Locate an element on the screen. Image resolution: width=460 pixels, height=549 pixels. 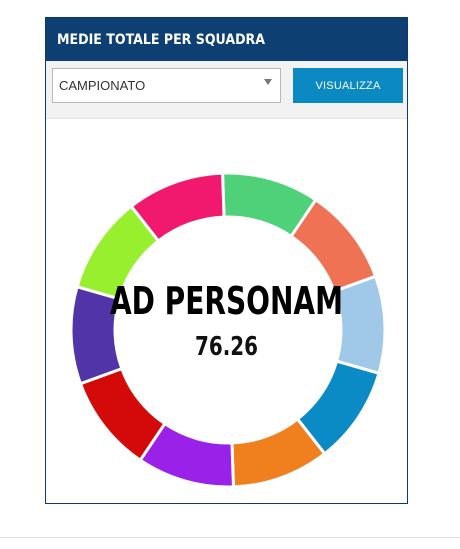
widget-header: MEDIE TOTALE PER SQUADRA is located at coordinates (226, 39).